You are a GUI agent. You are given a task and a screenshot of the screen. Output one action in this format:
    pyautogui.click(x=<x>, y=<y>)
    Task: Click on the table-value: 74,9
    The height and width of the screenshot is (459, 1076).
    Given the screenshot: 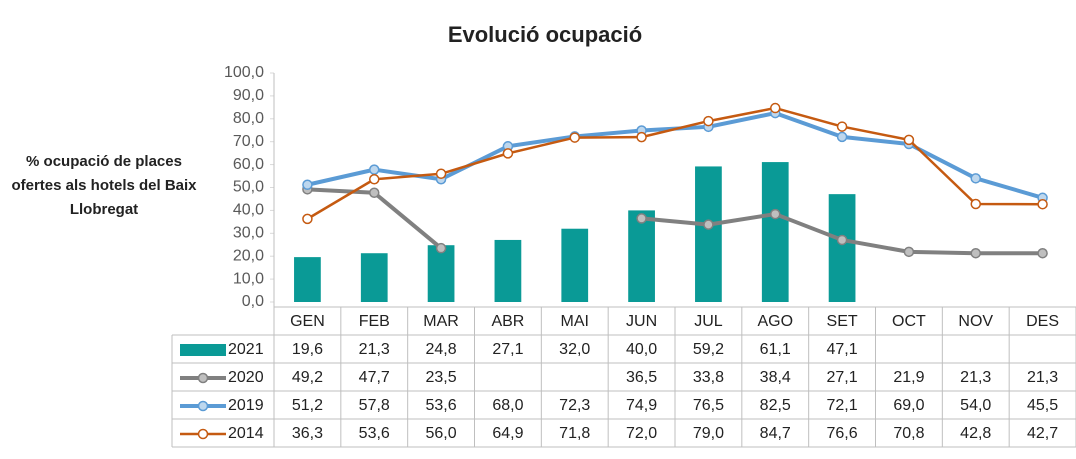 What is the action you would take?
    pyautogui.click(x=641, y=405)
    